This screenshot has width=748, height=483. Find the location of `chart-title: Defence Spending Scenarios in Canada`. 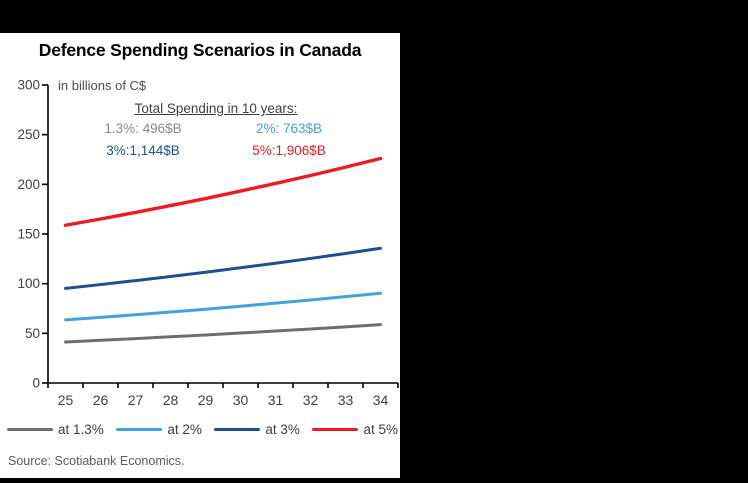

chart-title: Defence Spending Scenarios in Canada is located at coordinates (200, 50).